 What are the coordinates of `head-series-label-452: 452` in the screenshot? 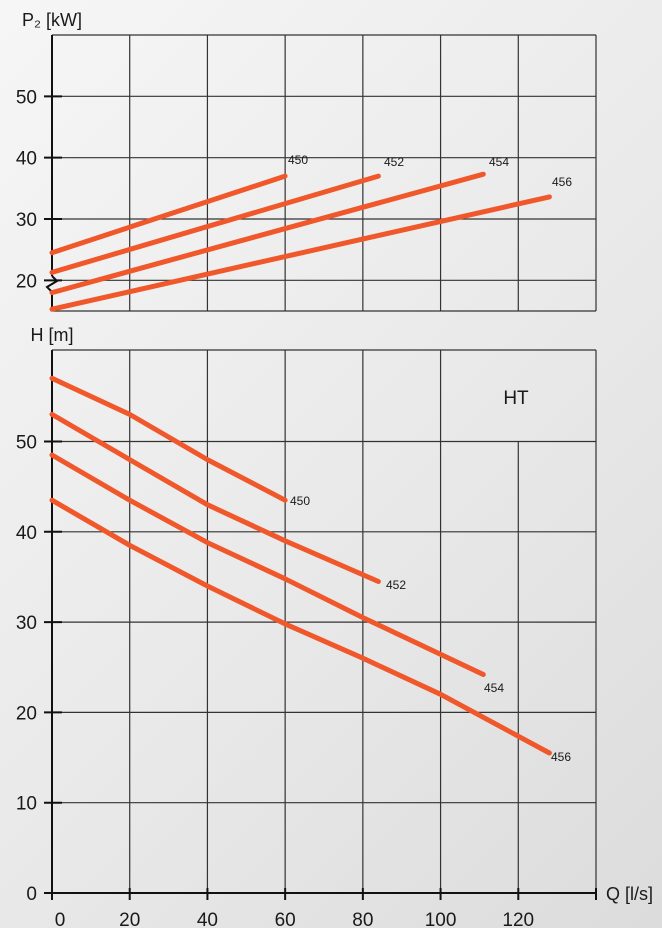 It's located at (396, 585).